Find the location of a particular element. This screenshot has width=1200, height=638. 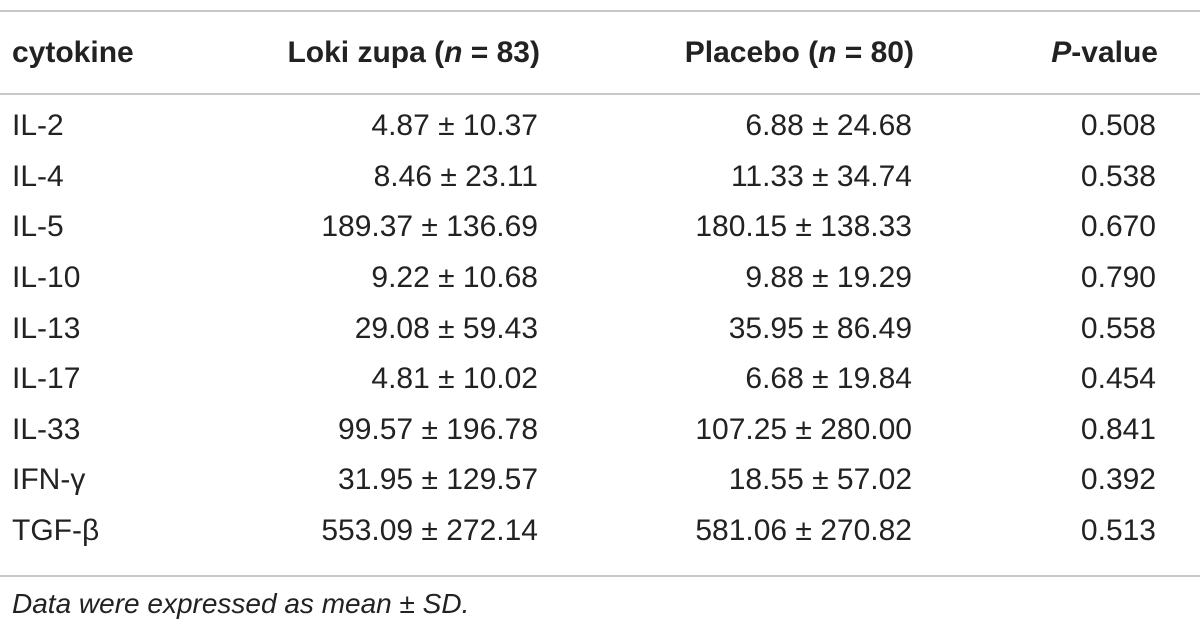

header-loki-n: n is located at coordinates (453, 52).